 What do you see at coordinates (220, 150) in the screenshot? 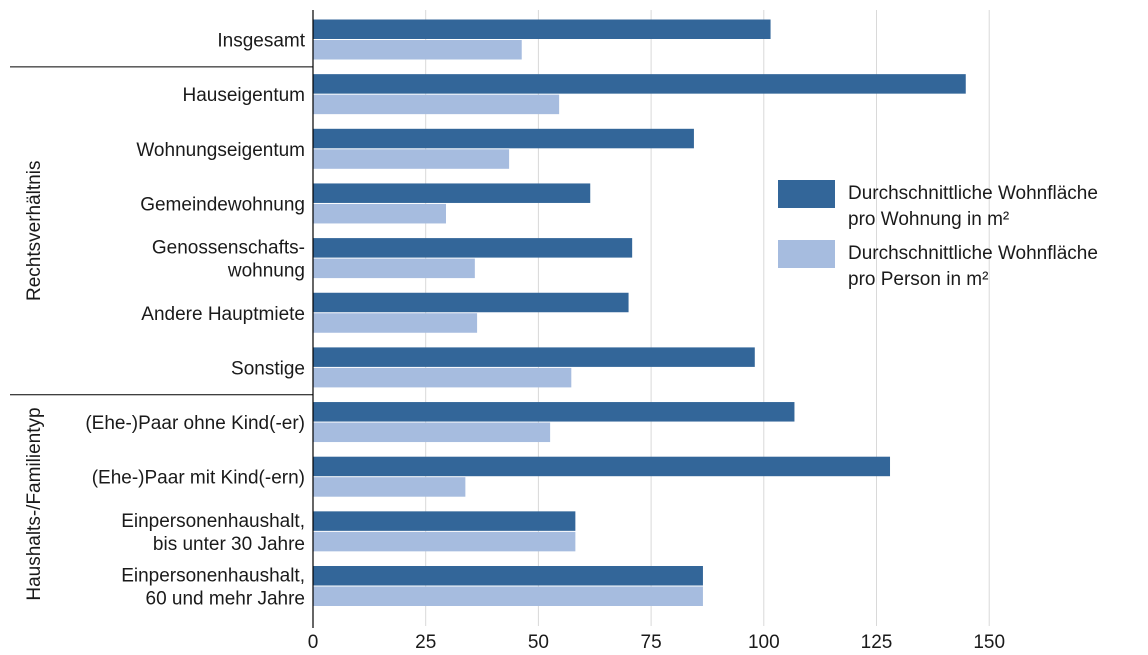
I see `category-label: Wohnungseigentum` at bounding box center [220, 150].